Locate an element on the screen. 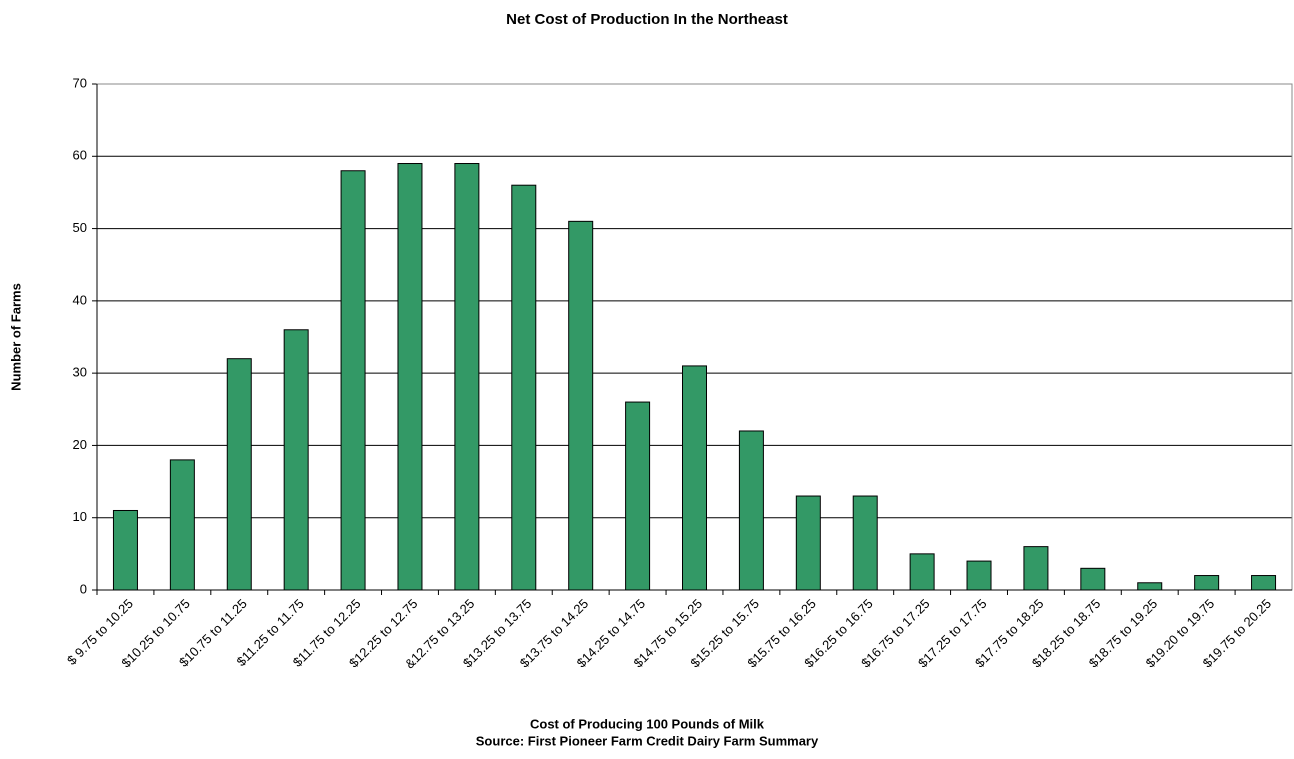 Image resolution: width=1294 pixels, height=759 pixels. y-tick-label: 40 is located at coordinates (80, 299).